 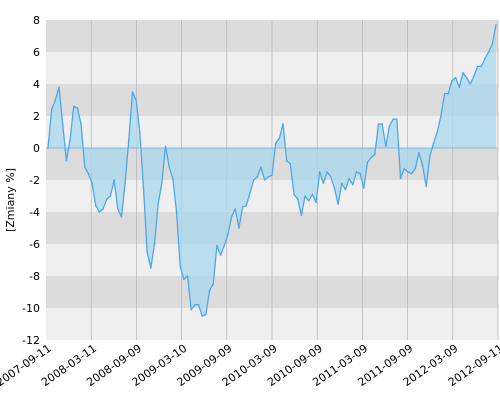 I want to click on y-axis-label: [Zmiany %], so click(x=10, y=200).